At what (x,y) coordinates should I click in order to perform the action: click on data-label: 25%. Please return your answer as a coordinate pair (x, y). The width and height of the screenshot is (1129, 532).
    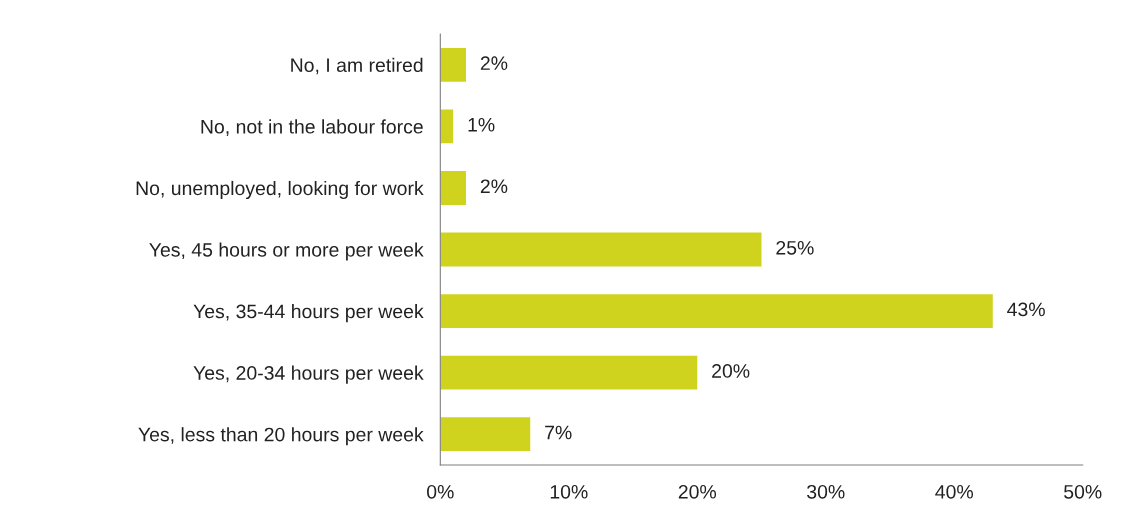
    Looking at the image, I should click on (795, 247).